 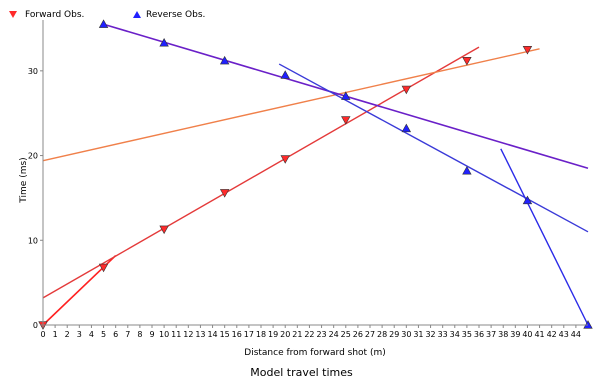 I want to click on x-tick-label: 41, so click(x=539, y=334).